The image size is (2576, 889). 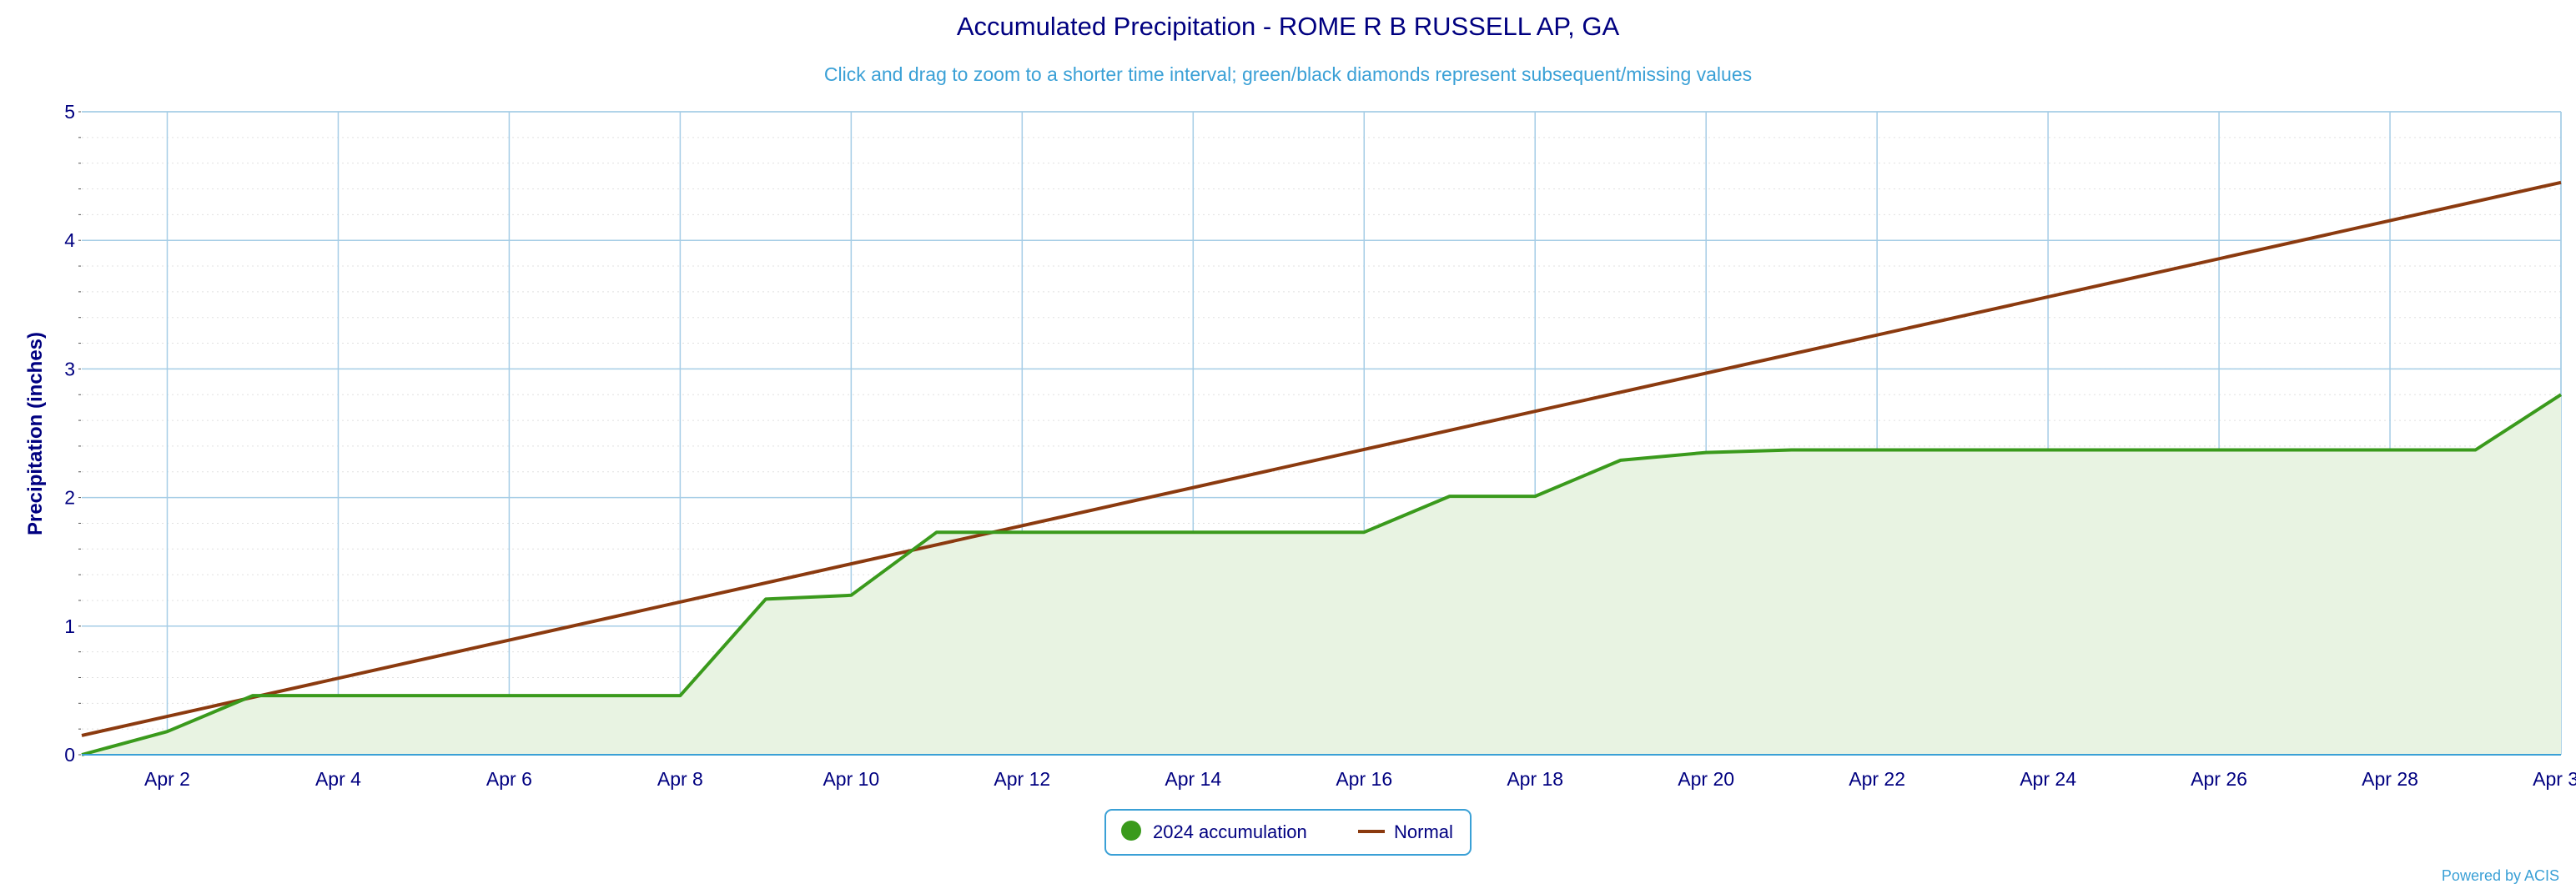 I want to click on x-tick-label: Apr 14, so click(x=1193, y=779).